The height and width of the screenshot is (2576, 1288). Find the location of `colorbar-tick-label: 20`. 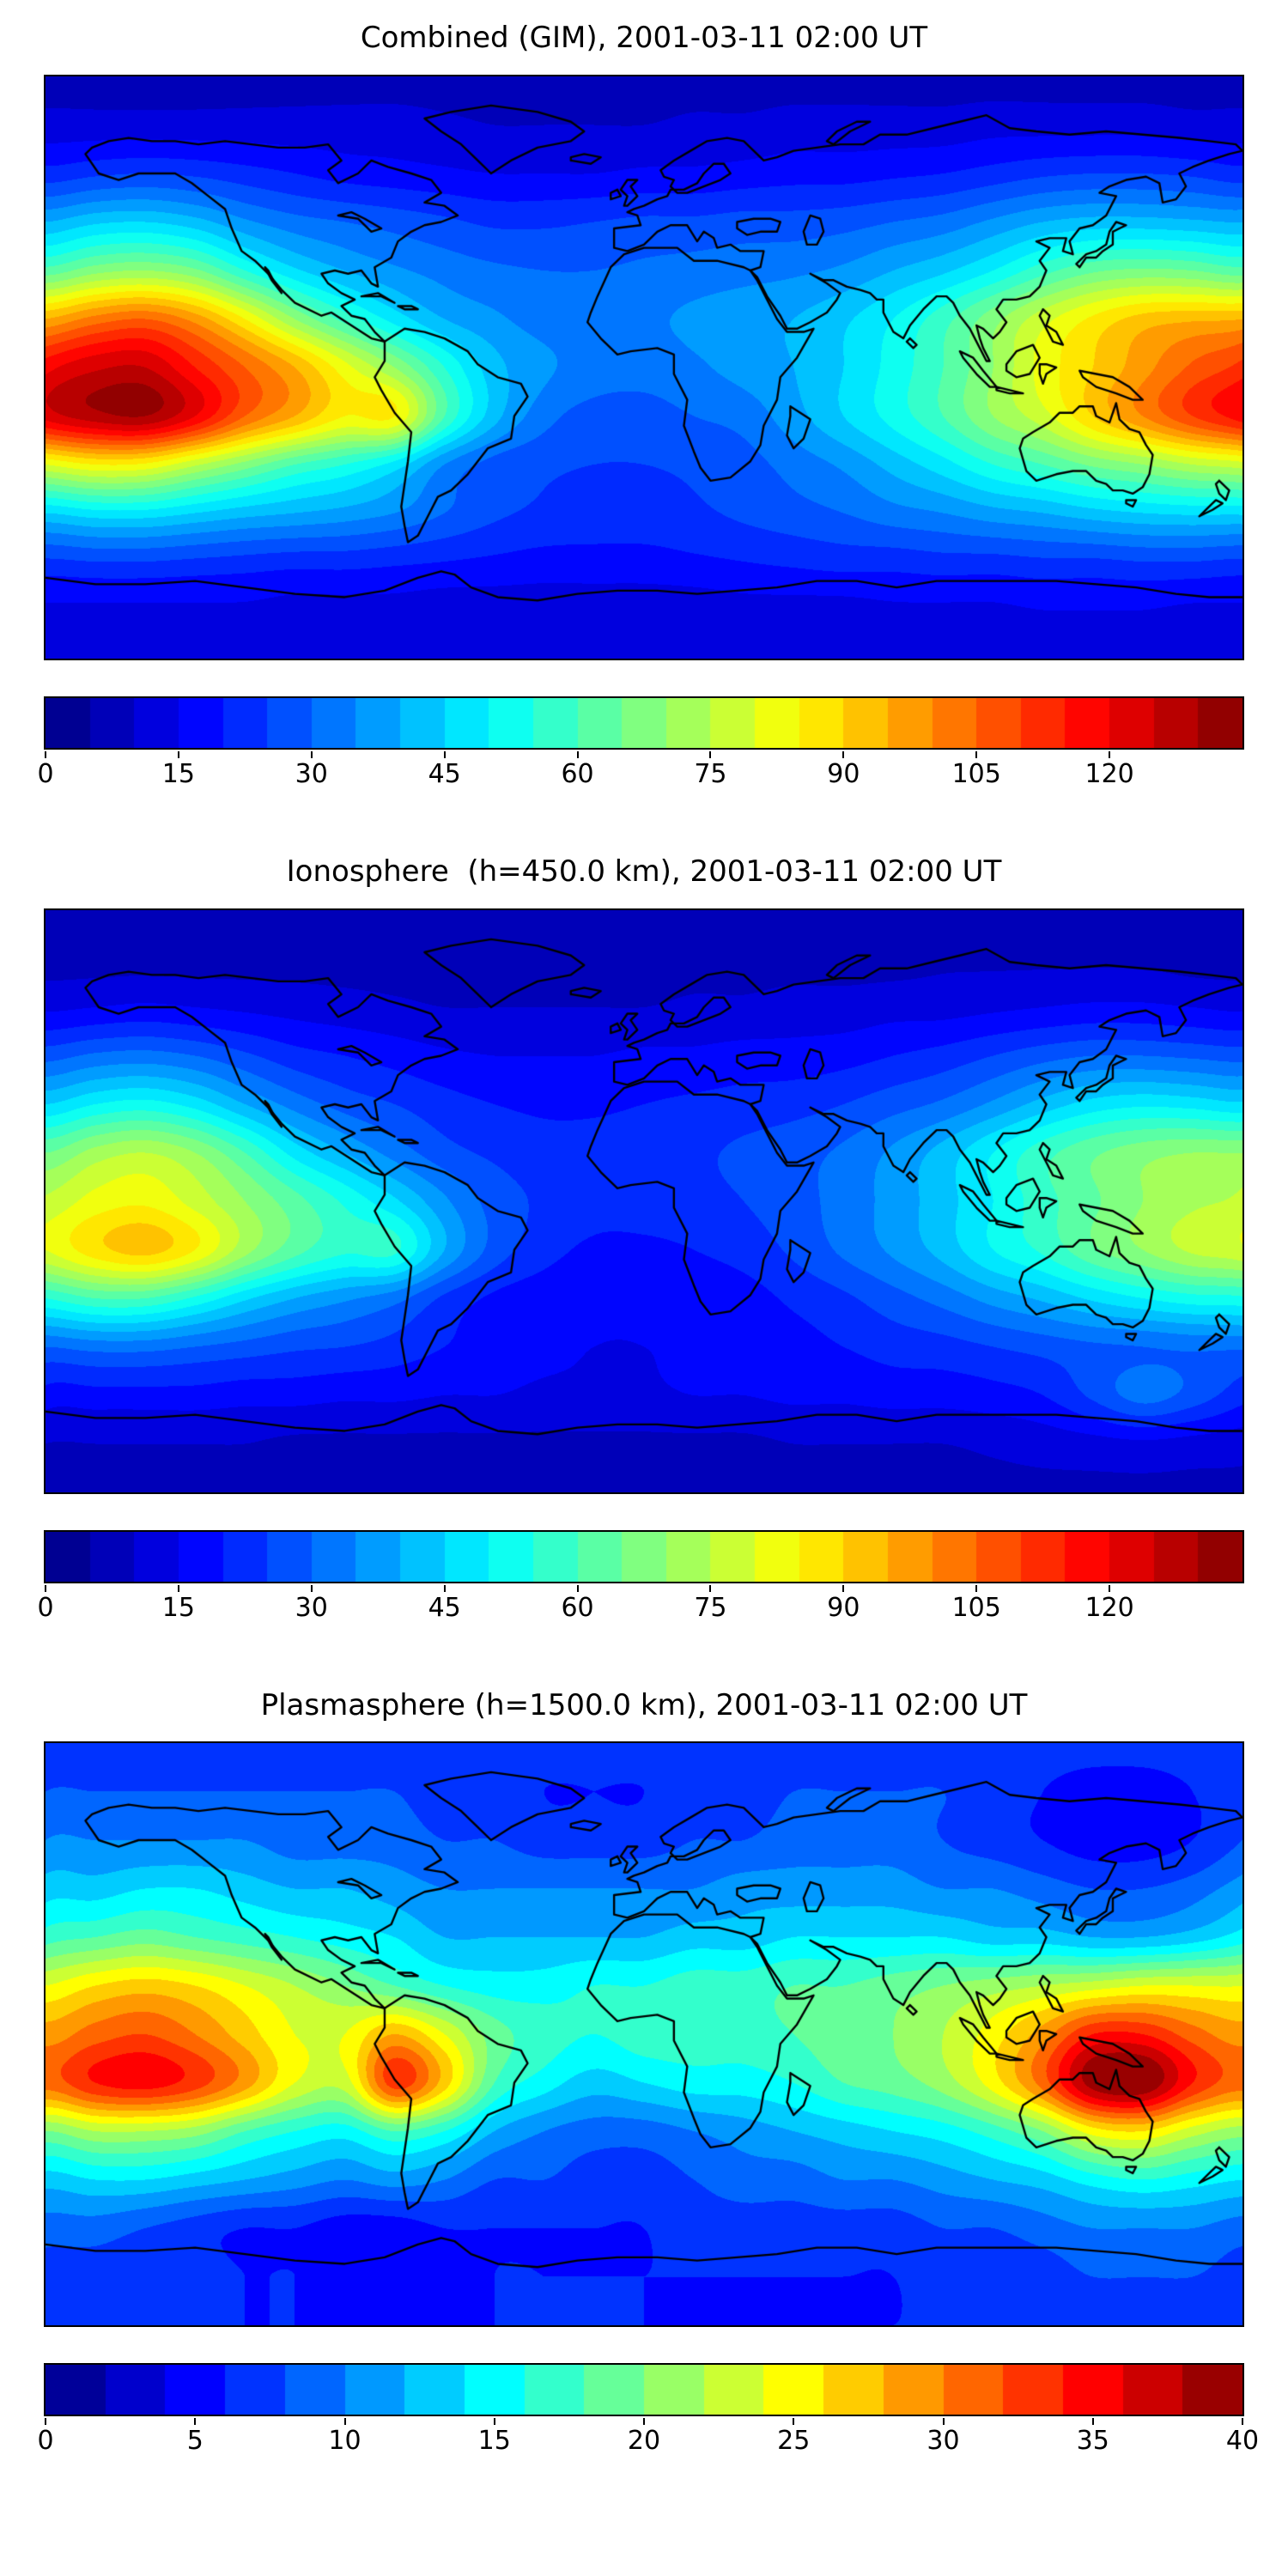

colorbar-tick-label: 20 is located at coordinates (644, 2441).